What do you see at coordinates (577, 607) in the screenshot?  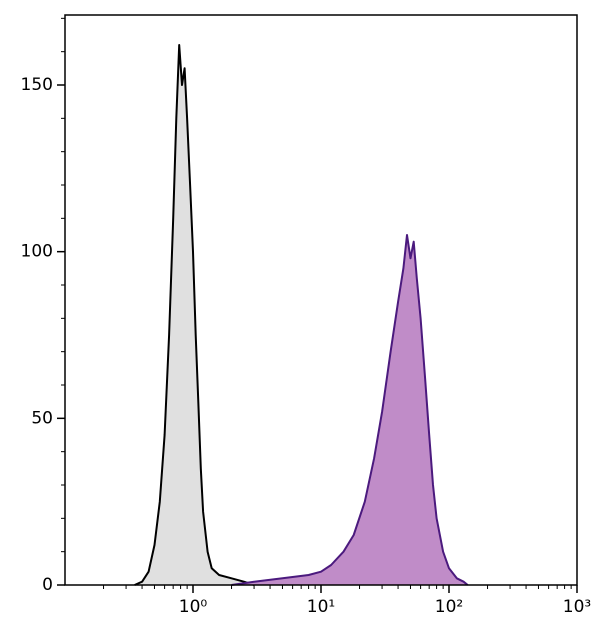 I see `x-tick-label: 10³` at bounding box center [577, 607].